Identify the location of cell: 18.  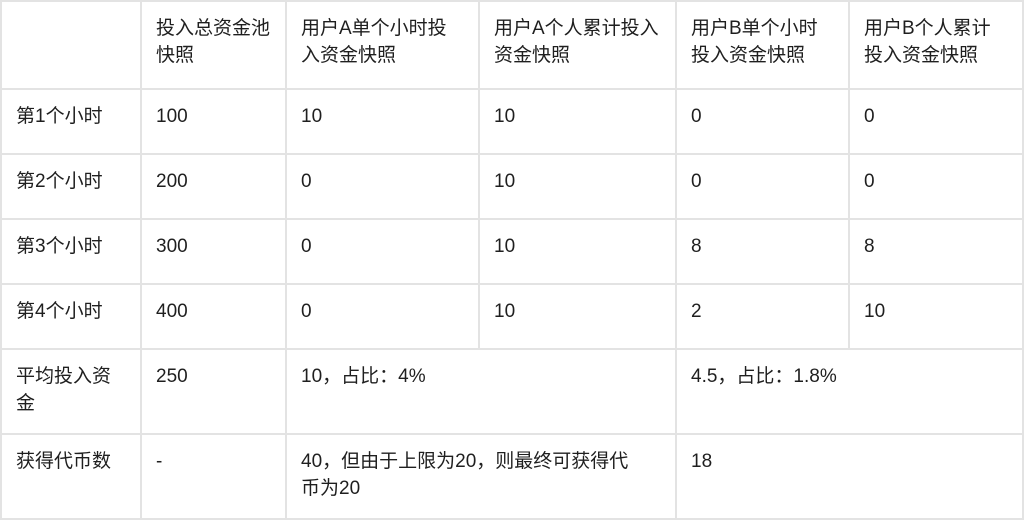
(849, 476).